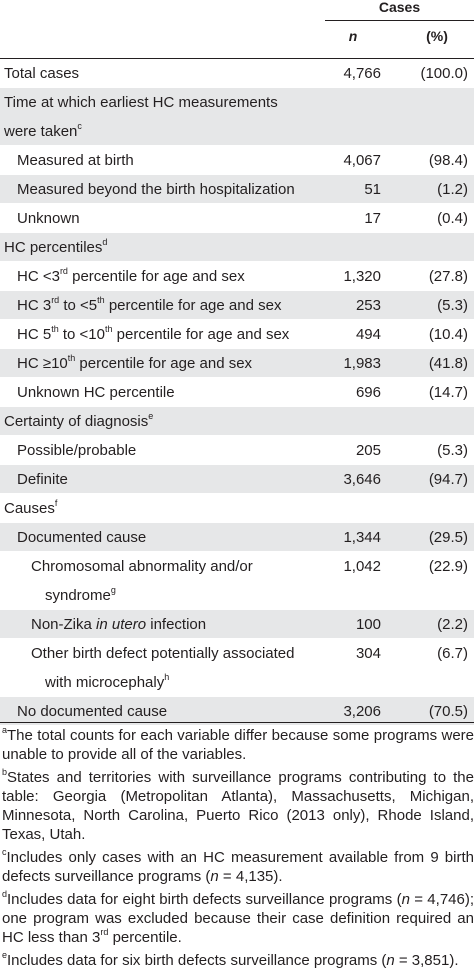 The width and height of the screenshot is (474, 974). I want to click on row-label-text: syndrome, so click(78, 595).